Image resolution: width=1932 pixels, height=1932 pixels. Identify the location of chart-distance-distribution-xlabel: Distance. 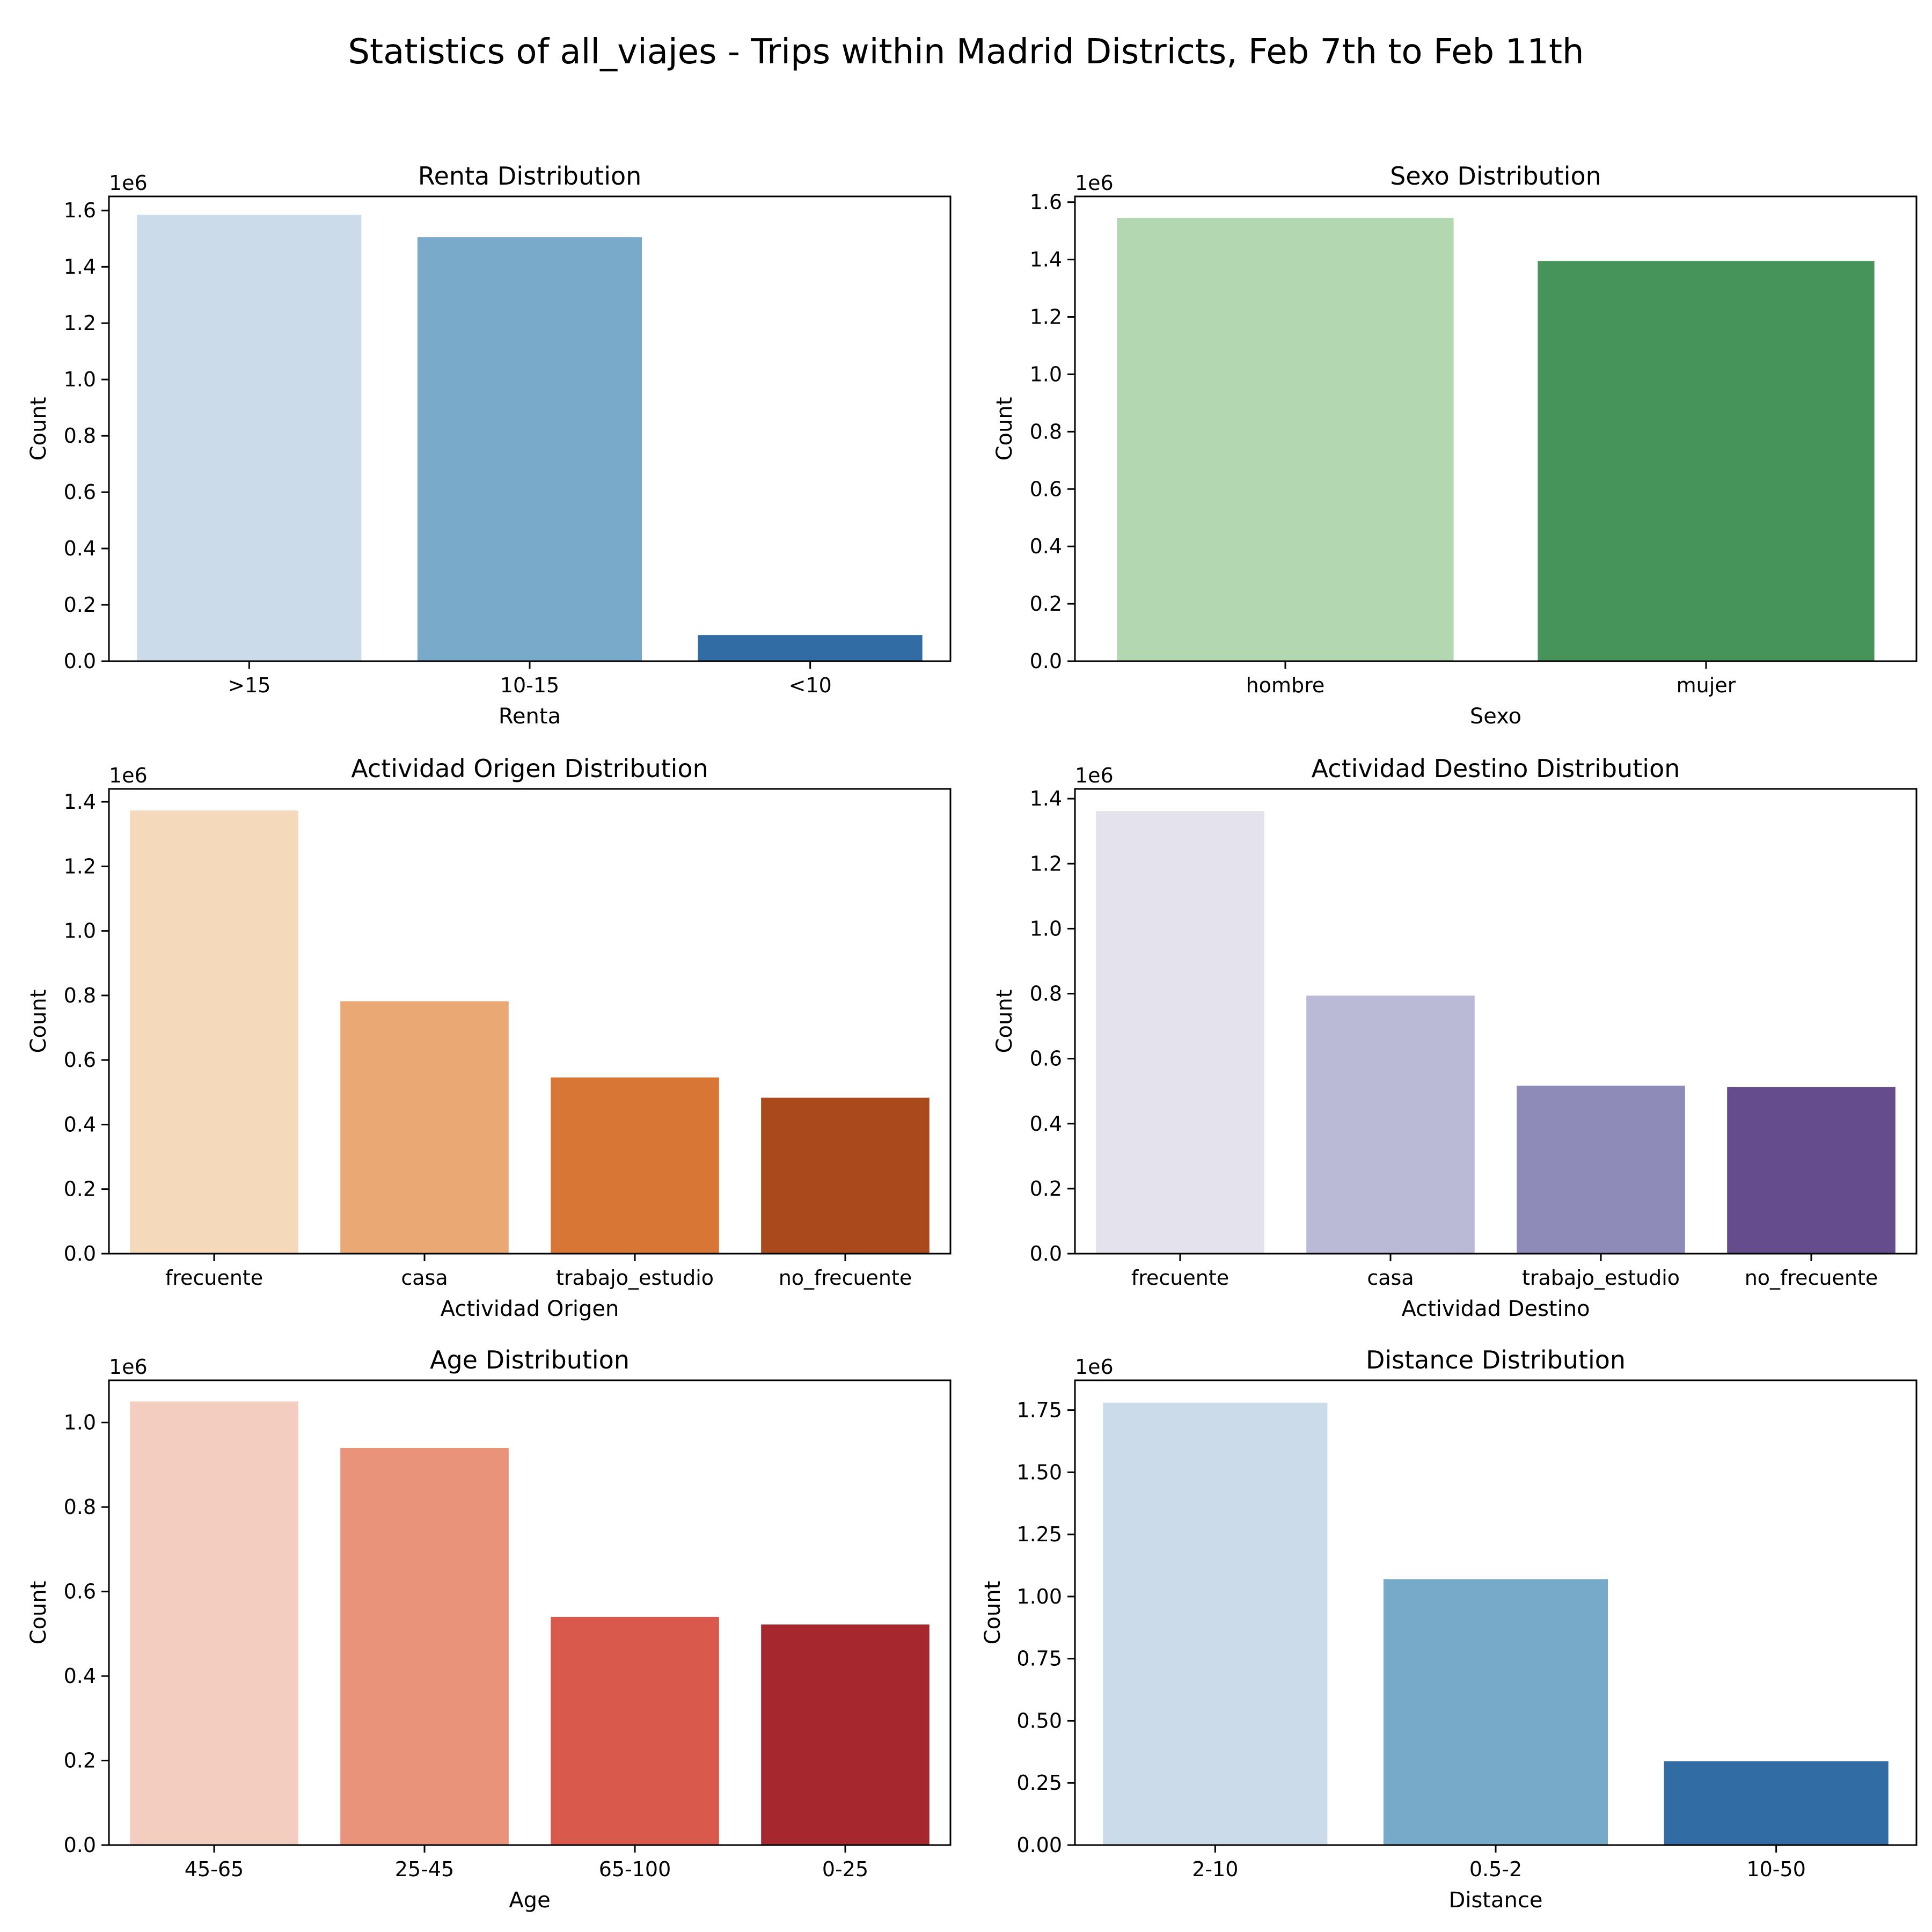
(1496, 1900).